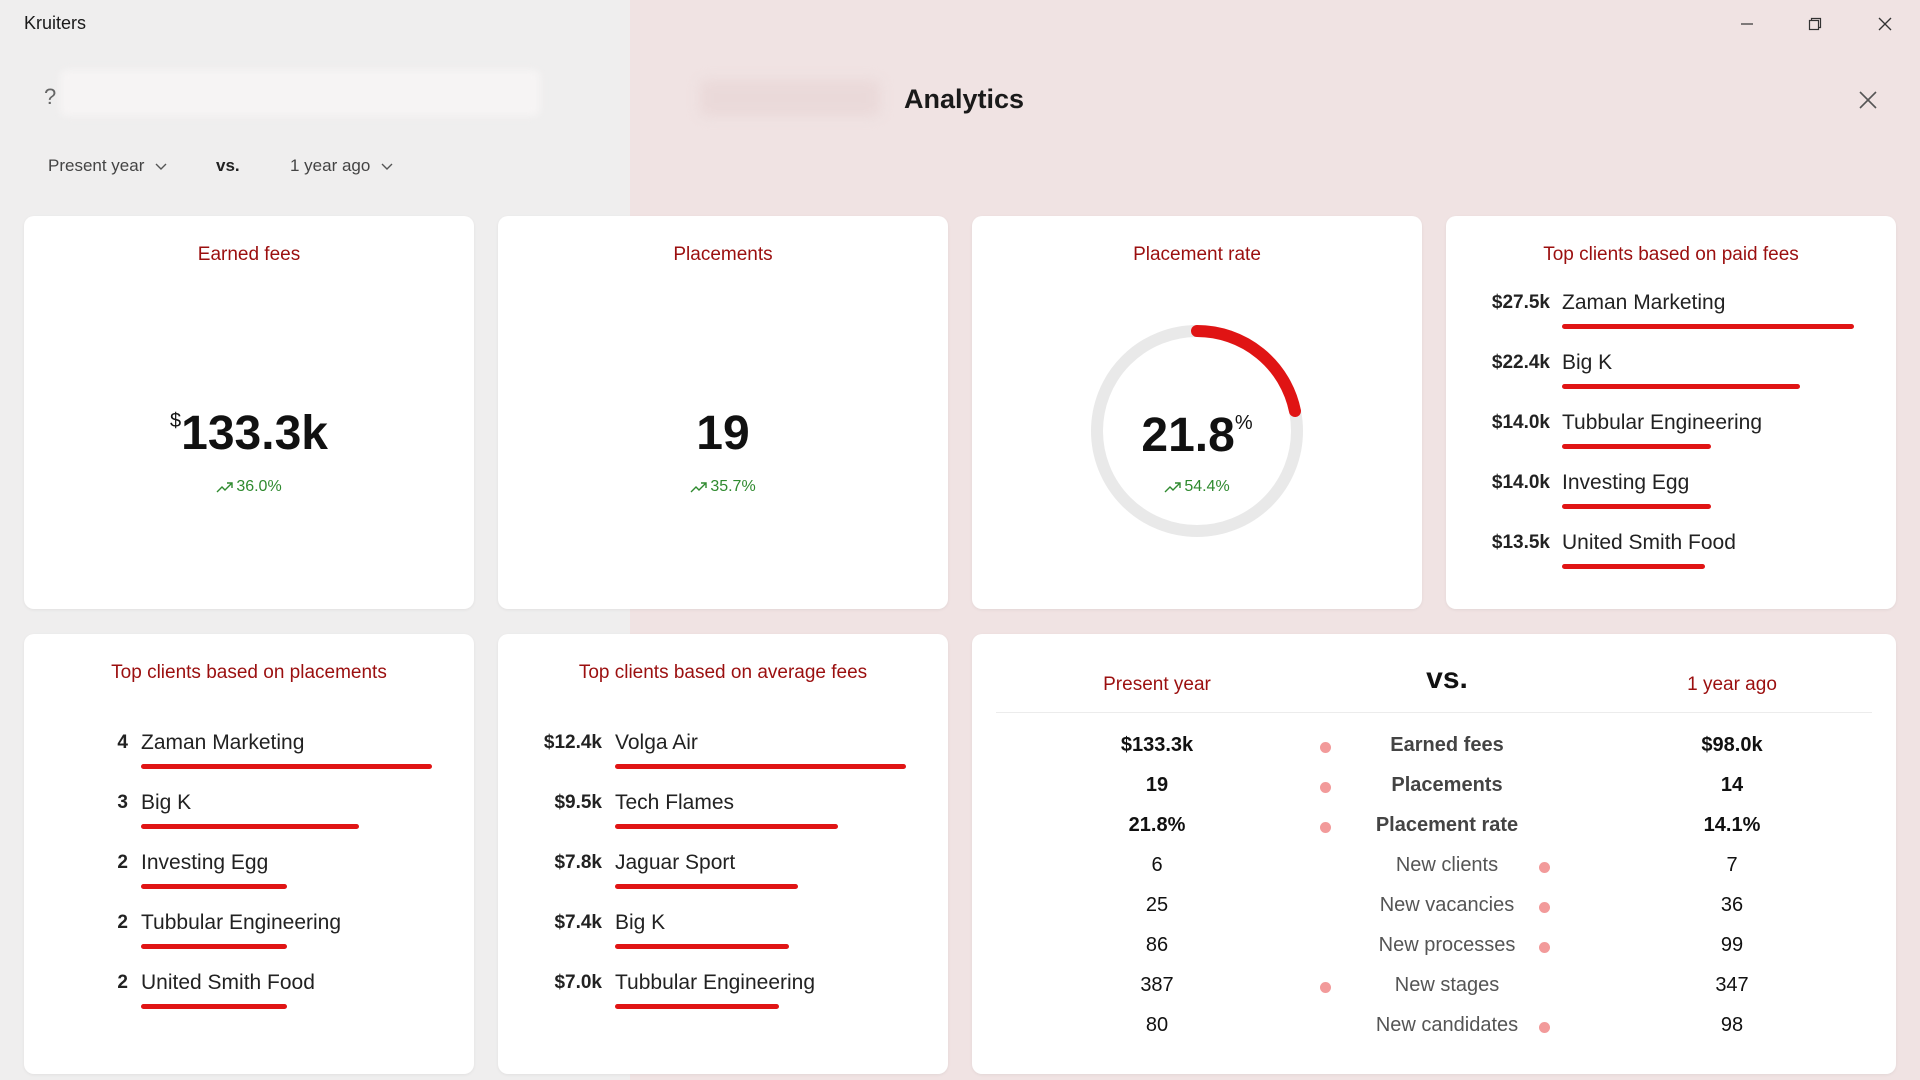  I want to click on previous-value: 99, so click(1732, 945).